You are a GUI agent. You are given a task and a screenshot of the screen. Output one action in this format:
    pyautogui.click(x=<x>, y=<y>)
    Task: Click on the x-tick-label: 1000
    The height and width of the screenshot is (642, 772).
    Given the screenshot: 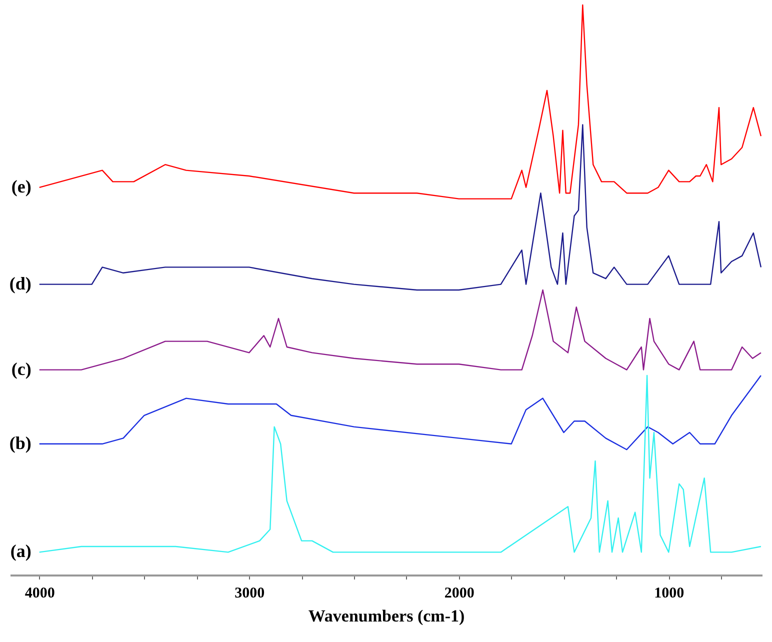 What is the action you would take?
    pyautogui.click(x=669, y=594)
    